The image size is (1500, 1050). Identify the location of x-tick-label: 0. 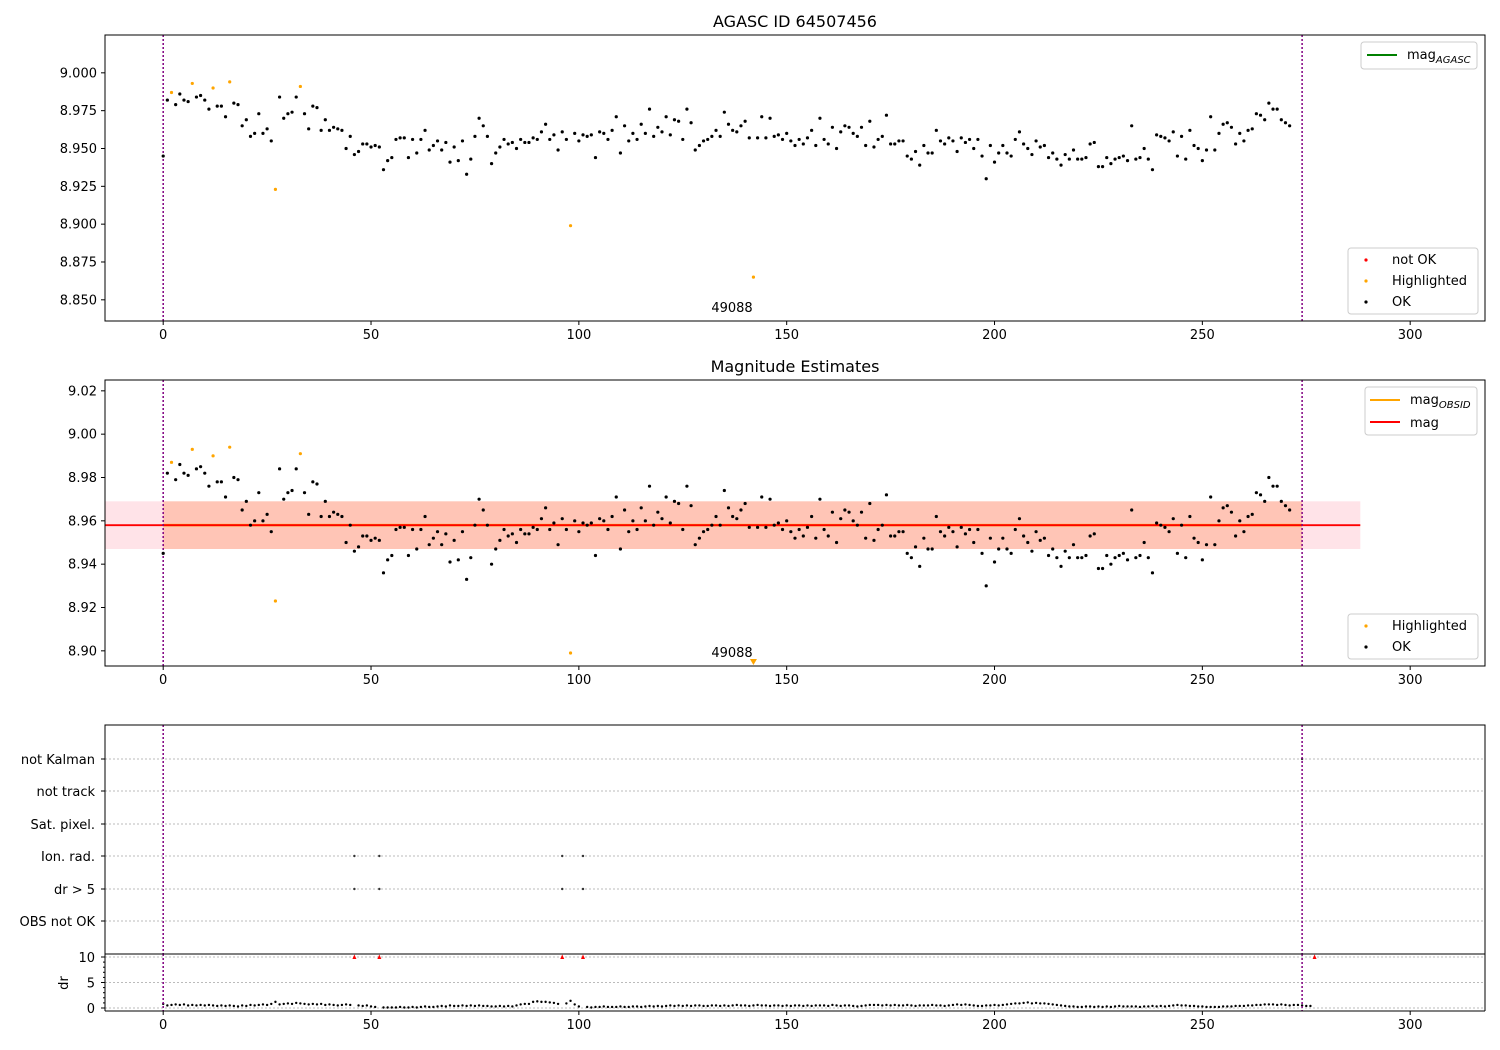
(163, 335).